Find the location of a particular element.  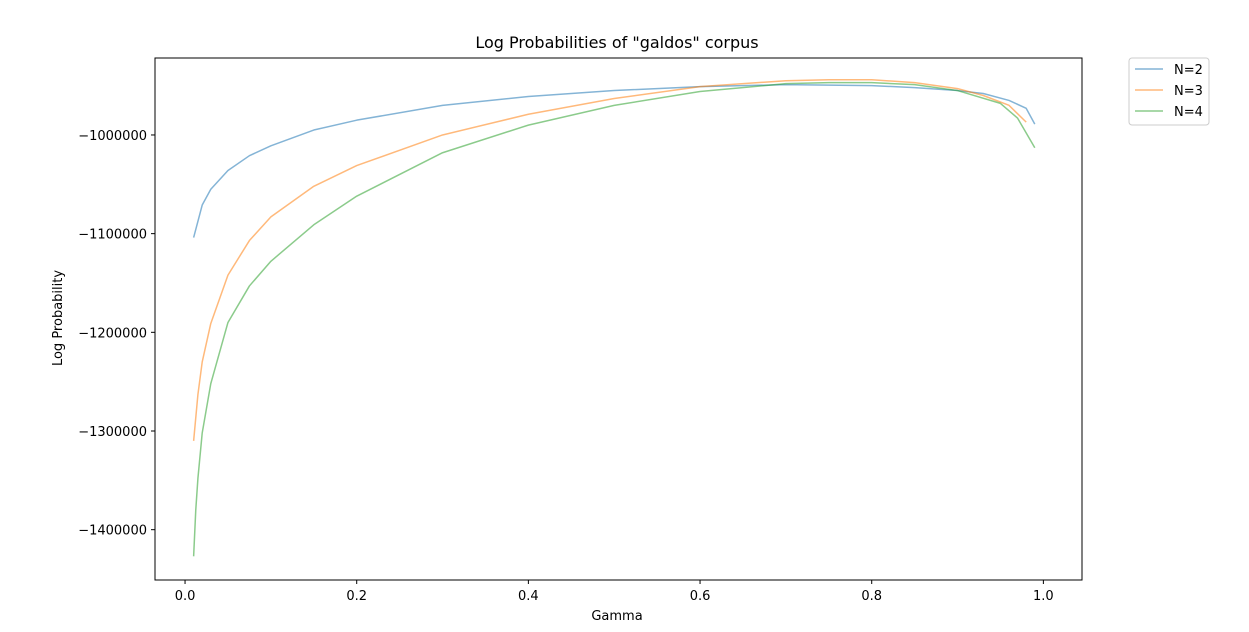

y-tick-label: −1100000 is located at coordinates (112, 235).